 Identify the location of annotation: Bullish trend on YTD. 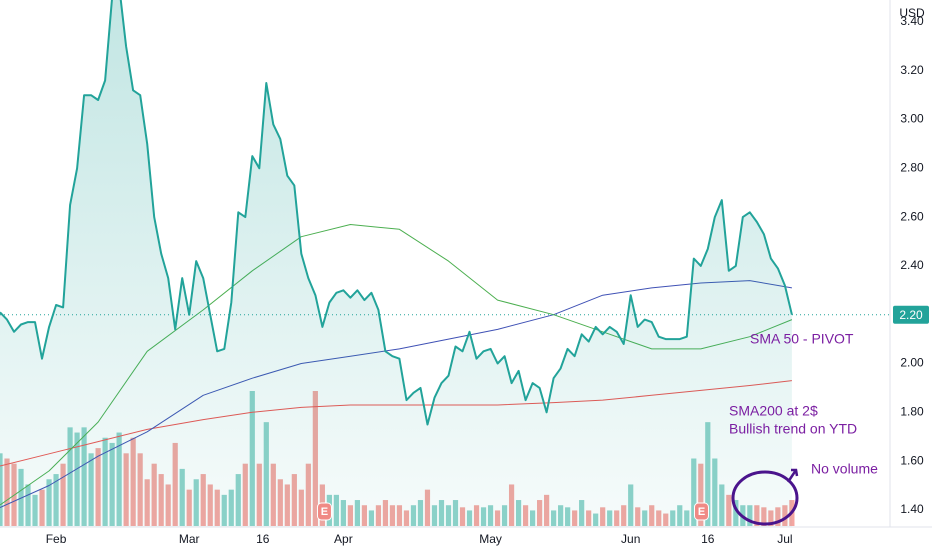
(793, 429).